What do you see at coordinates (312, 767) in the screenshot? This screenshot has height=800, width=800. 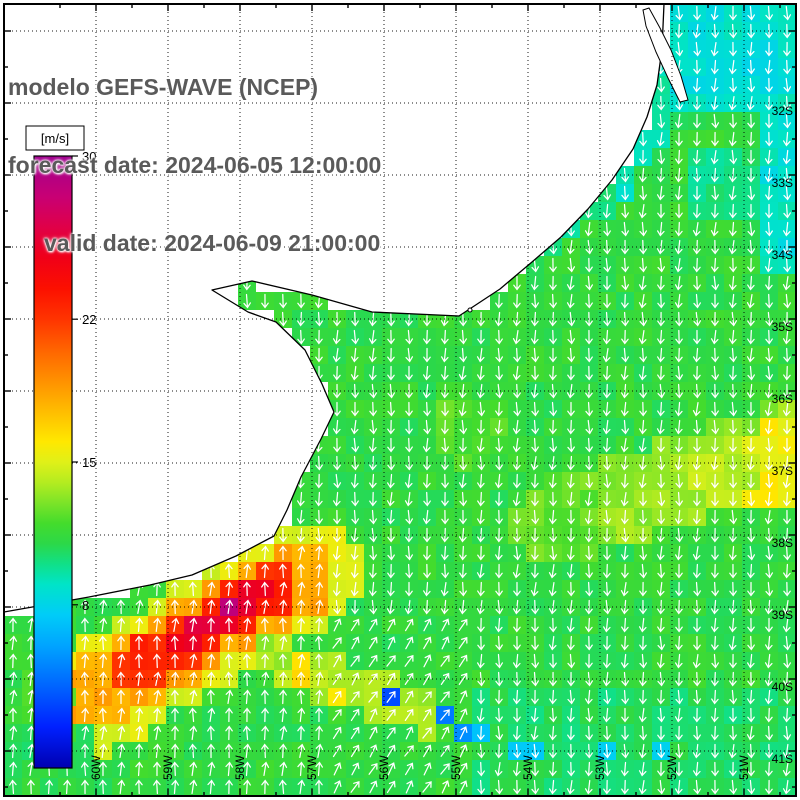 I see `lon-label: 57W` at bounding box center [312, 767].